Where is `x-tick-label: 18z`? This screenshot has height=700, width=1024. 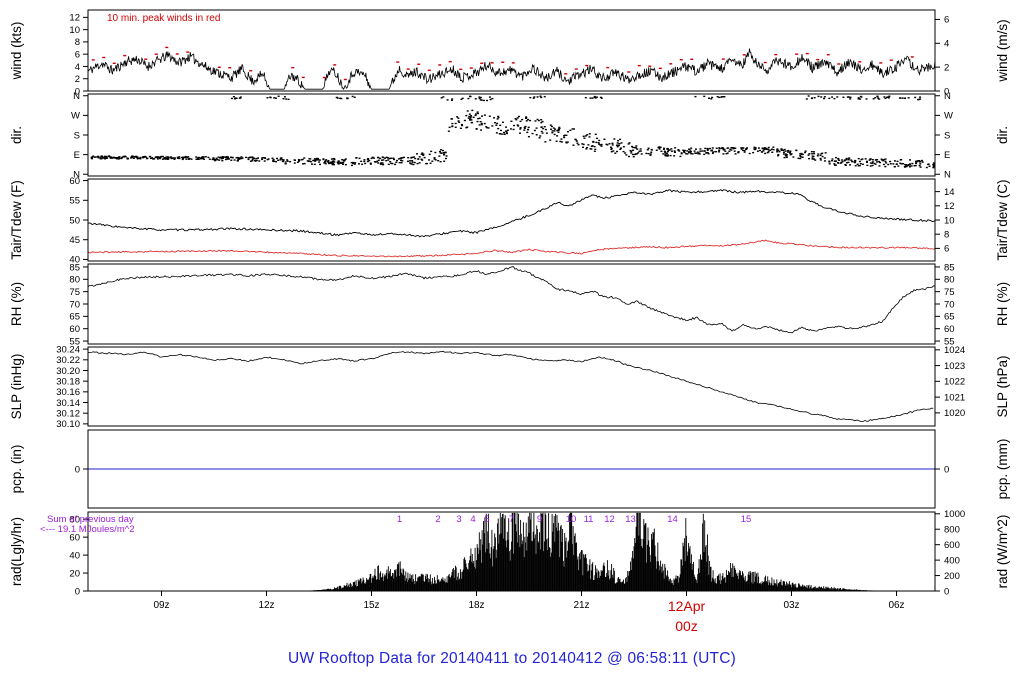
x-tick-label: 18z is located at coordinates (476, 605).